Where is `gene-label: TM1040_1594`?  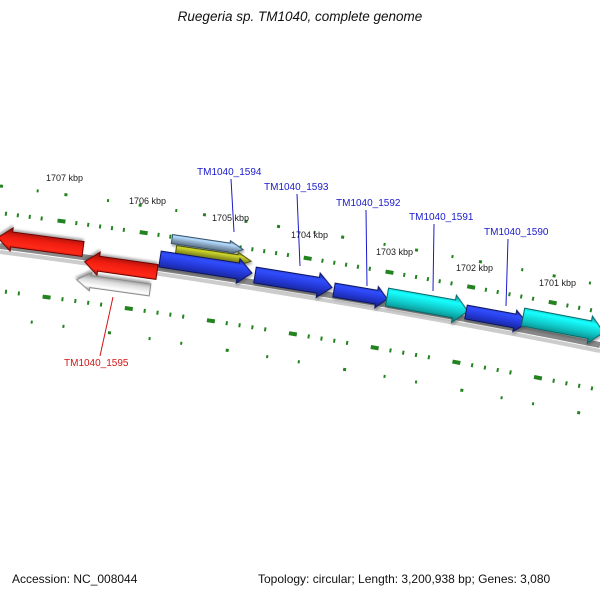
gene-label: TM1040_1594 is located at coordinates (229, 172).